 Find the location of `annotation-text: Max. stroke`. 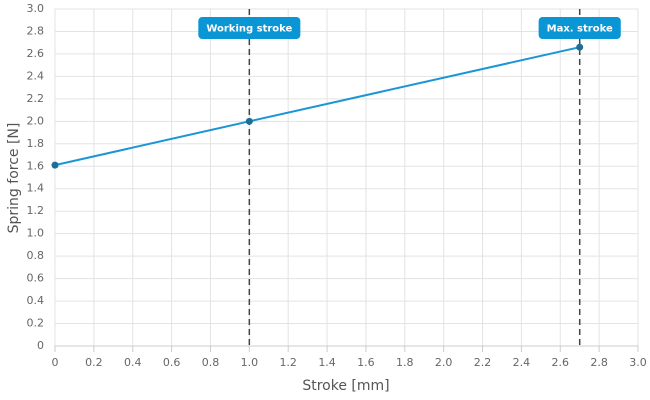

annotation-text: Max. stroke is located at coordinates (580, 29).